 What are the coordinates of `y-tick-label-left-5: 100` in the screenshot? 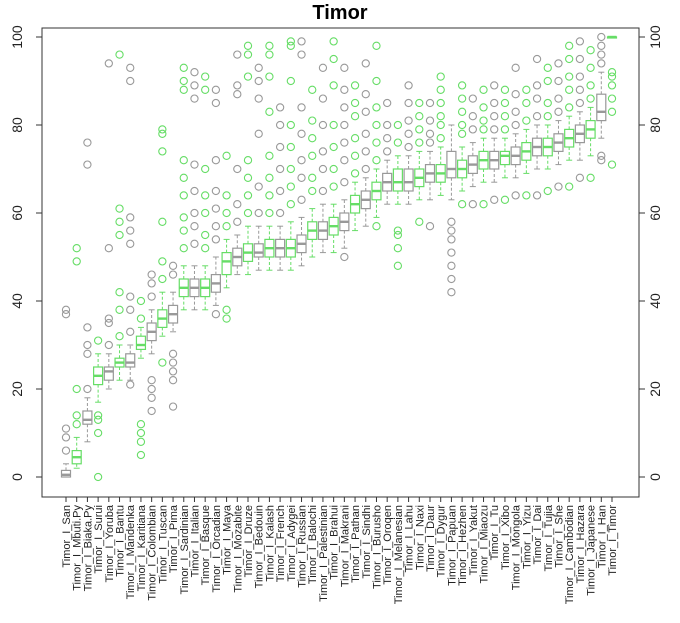 It's located at (17, 37).